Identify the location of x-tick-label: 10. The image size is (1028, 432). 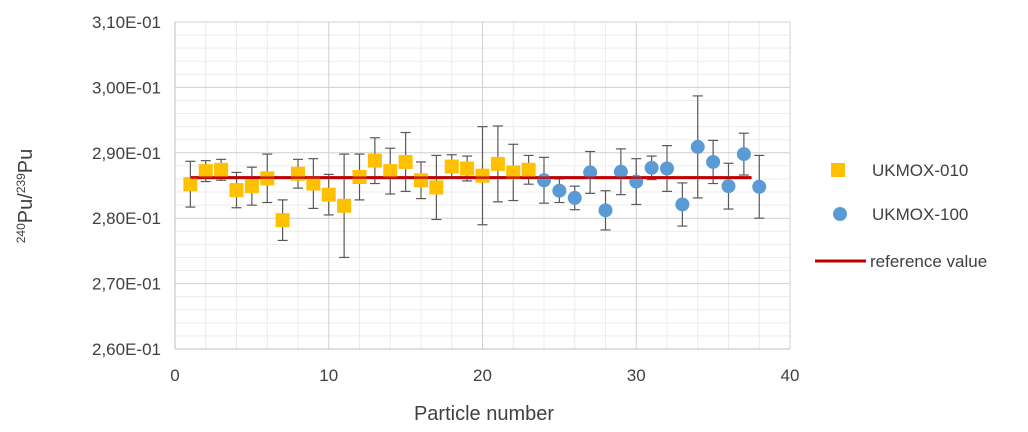
(328, 375).